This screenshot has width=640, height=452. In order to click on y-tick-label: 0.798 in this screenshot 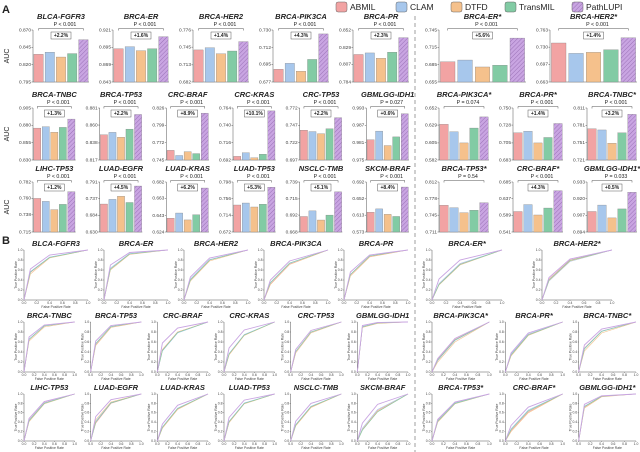, I will do `click(225, 182)`.